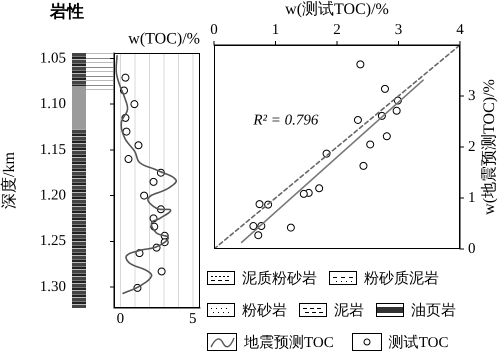 The height and width of the screenshot is (361, 500). What do you see at coordinates (276, 30) in the screenshot?
I see `x-tick-label: 1` at bounding box center [276, 30].